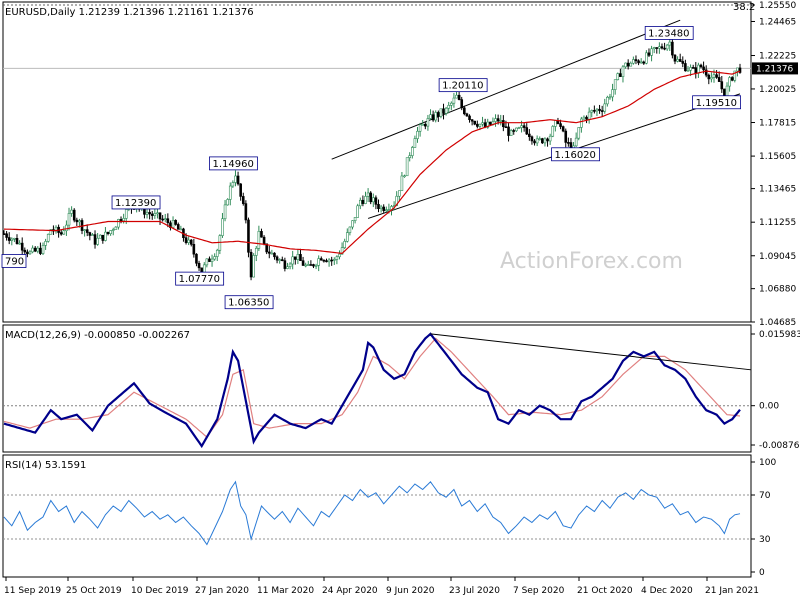  I want to click on date-tick-label: 24 Apr 2020, so click(350, 591).